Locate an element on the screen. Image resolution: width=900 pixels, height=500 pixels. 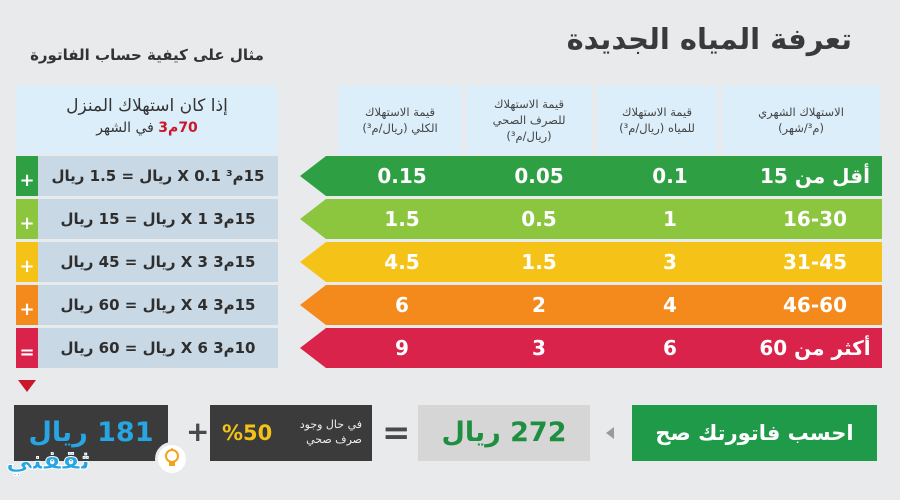
tariff-row: 16-30 1 0.5 1.5 is located at coordinates (591, 219).